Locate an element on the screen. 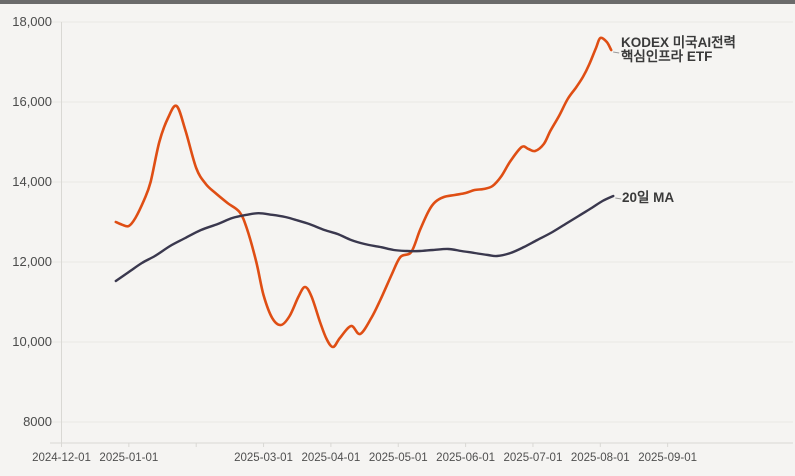  y-tick-label: 12,000 is located at coordinates (32, 261).